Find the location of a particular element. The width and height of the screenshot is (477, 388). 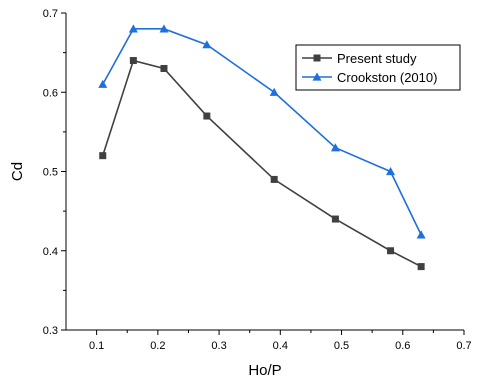

x-tick-label: 0.3 is located at coordinates (218, 346).